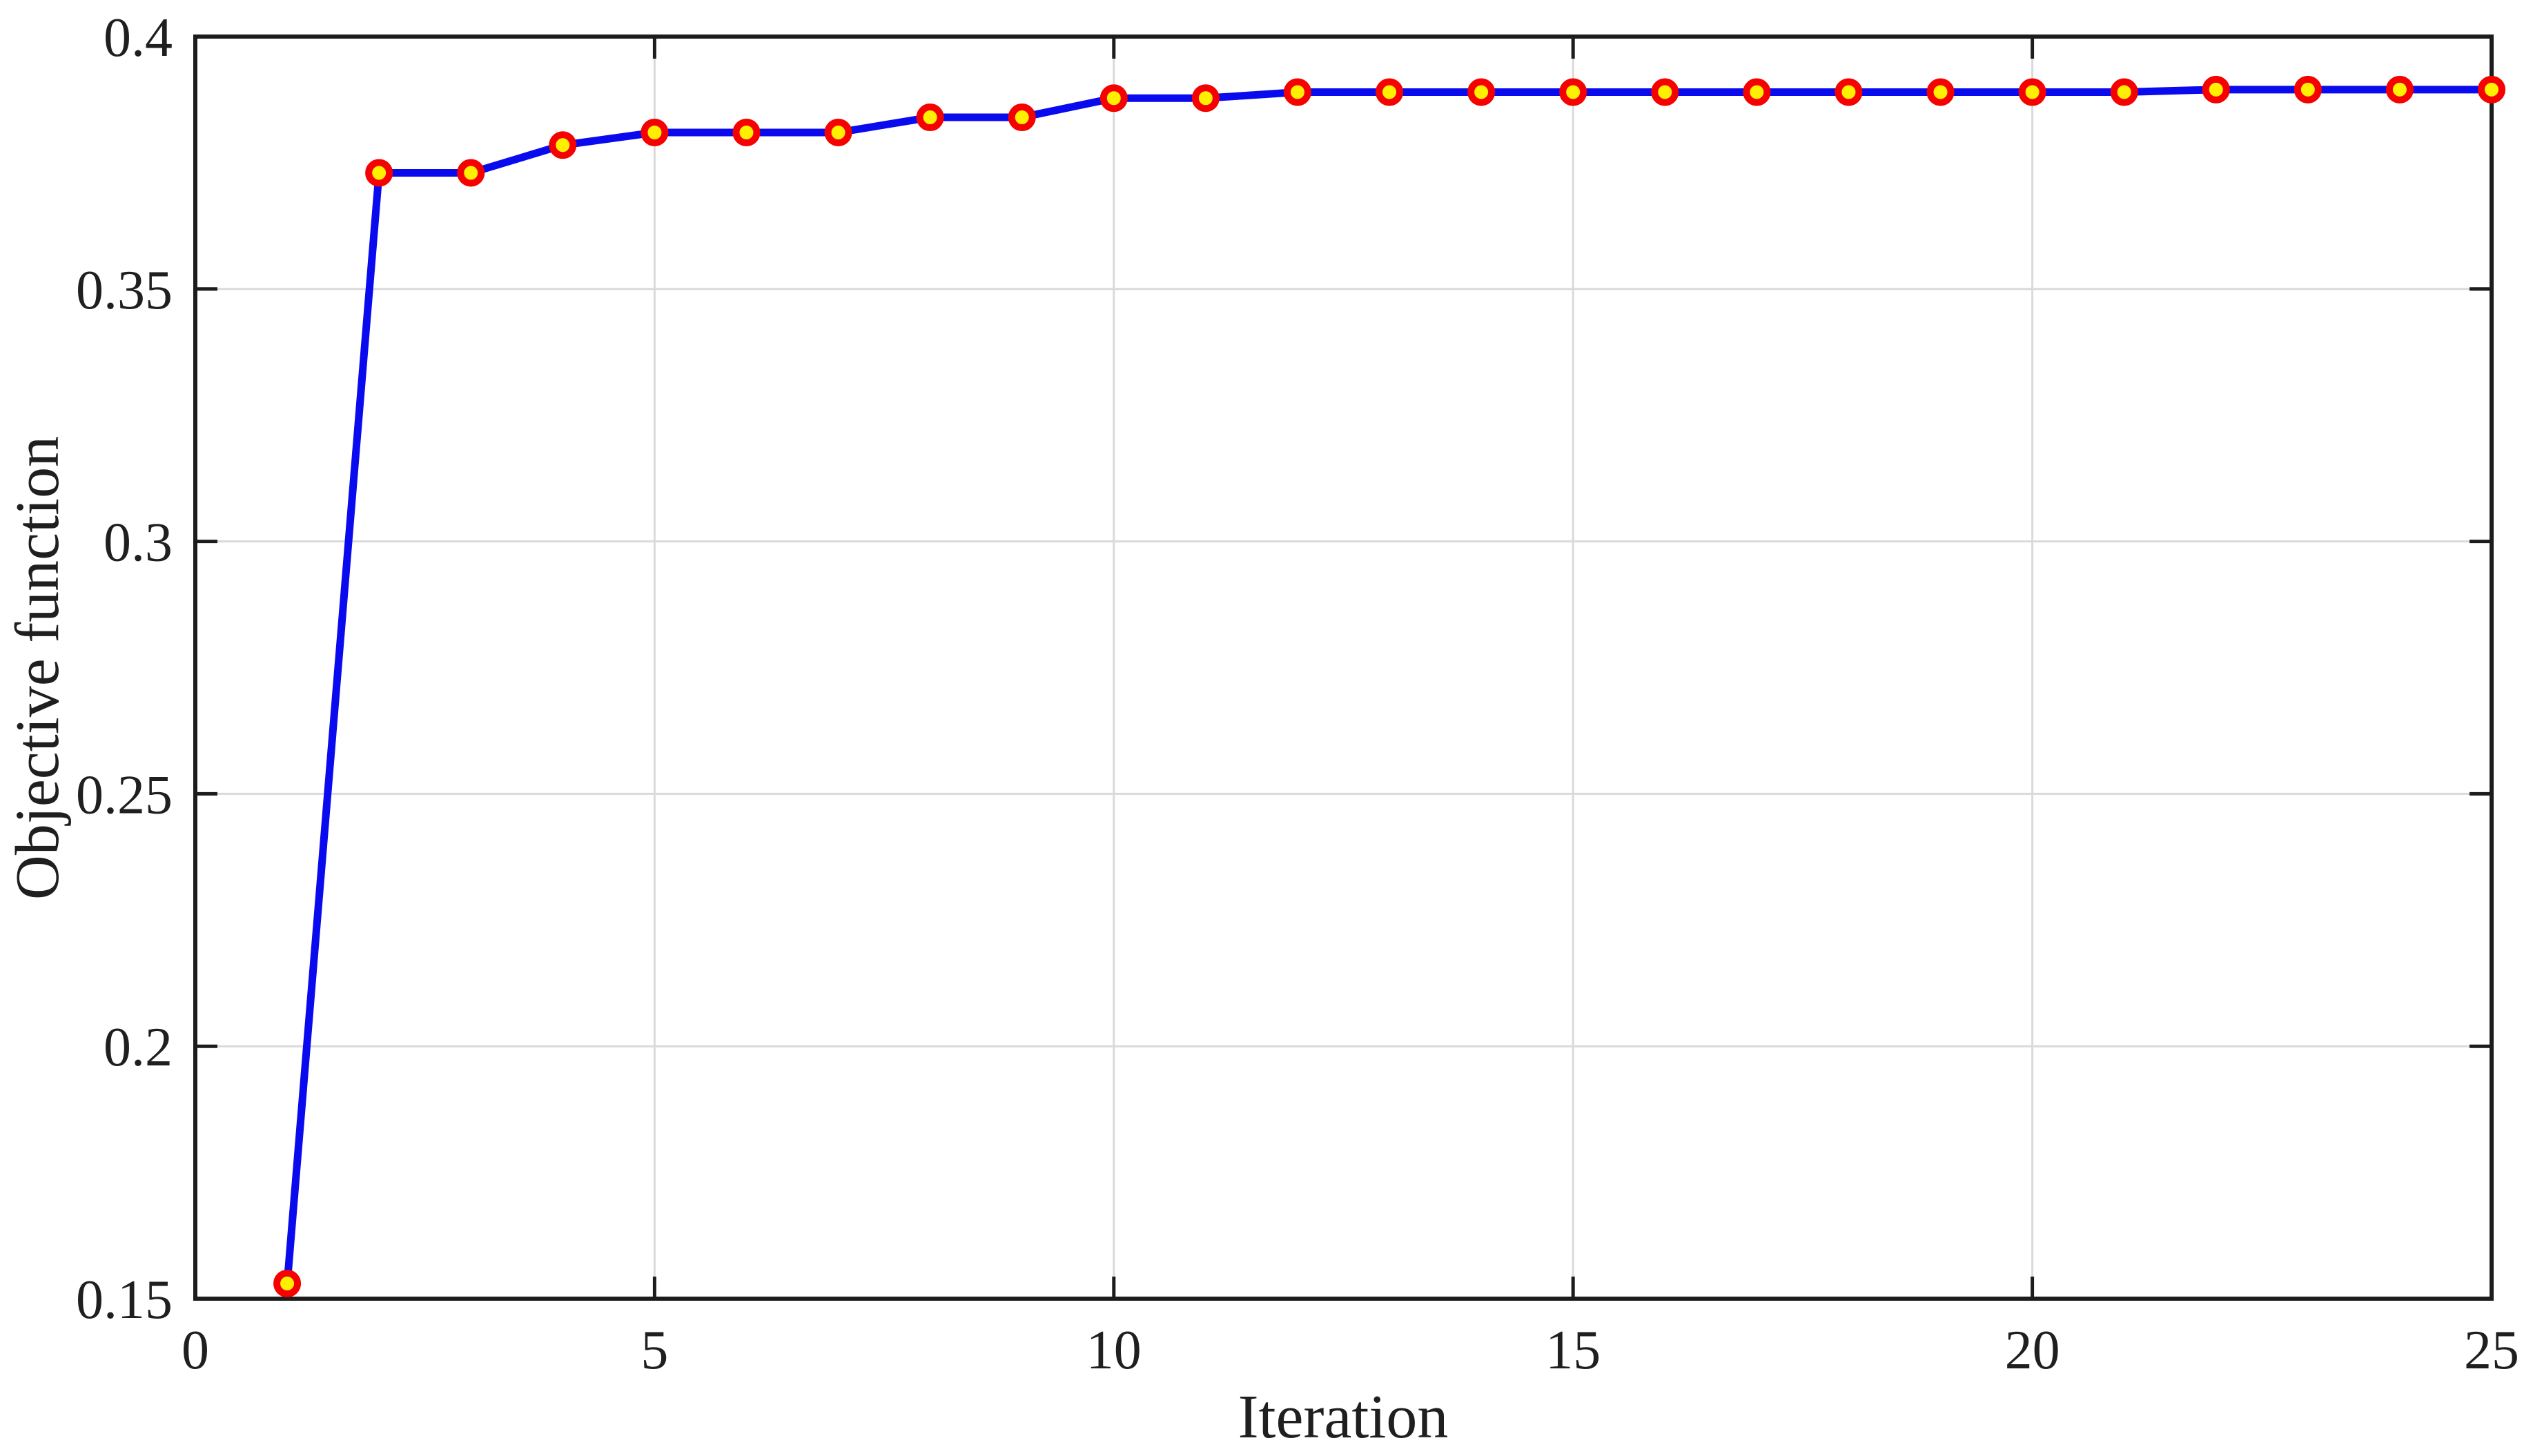 The image size is (2533, 1456). What do you see at coordinates (196, 1350) in the screenshot?
I see `x-tick-label: 0` at bounding box center [196, 1350].